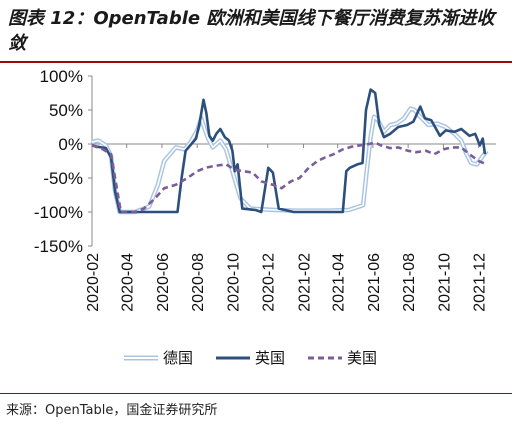 The width and height of the screenshot is (512, 425). Describe the element at coordinates (362, 358) in the screenshot. I see `legend-label-us: 美国` at that location.